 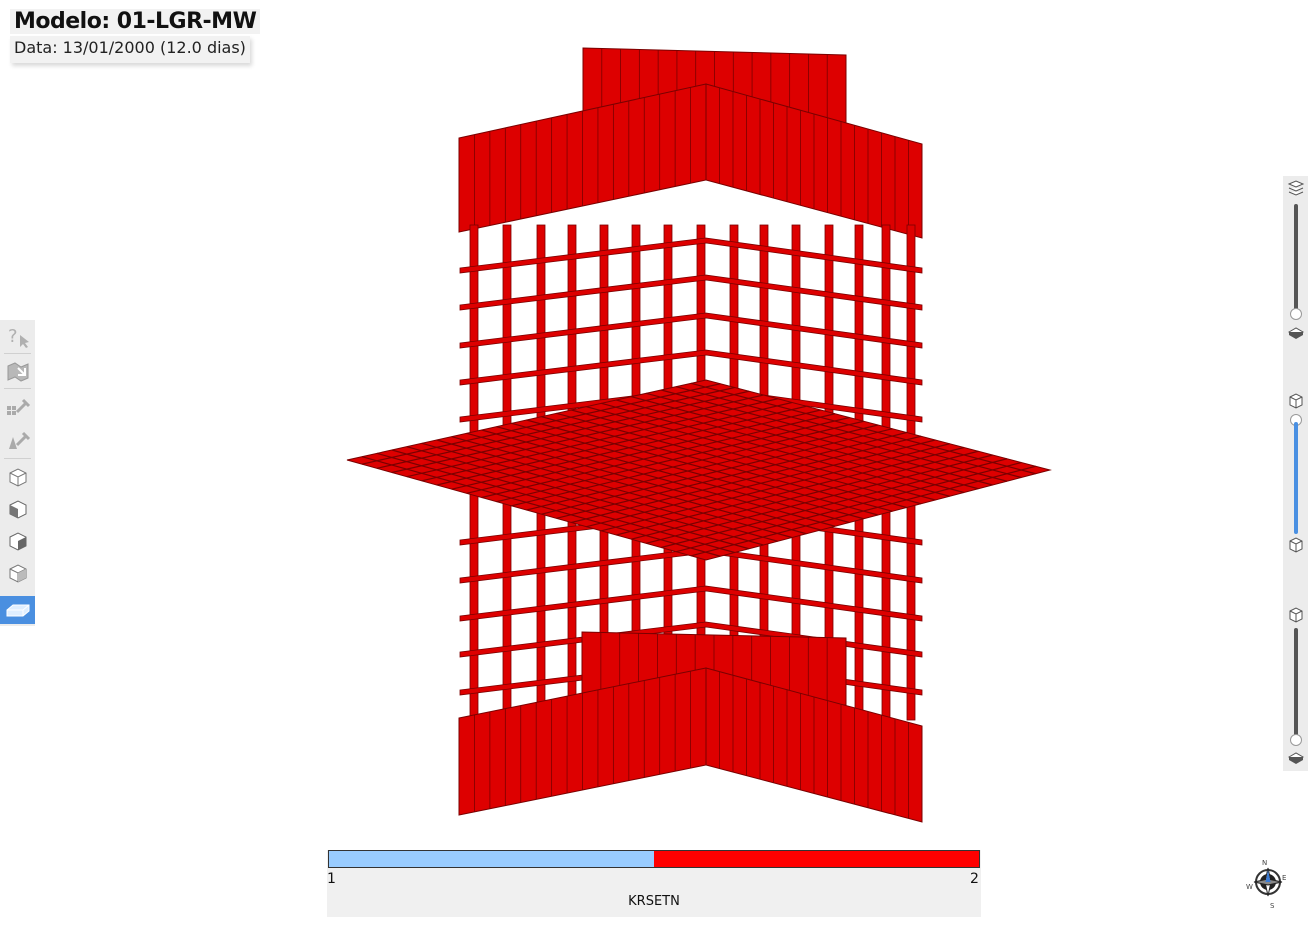 I want to click on grid-probe-icon, so click(x=19, y=406).